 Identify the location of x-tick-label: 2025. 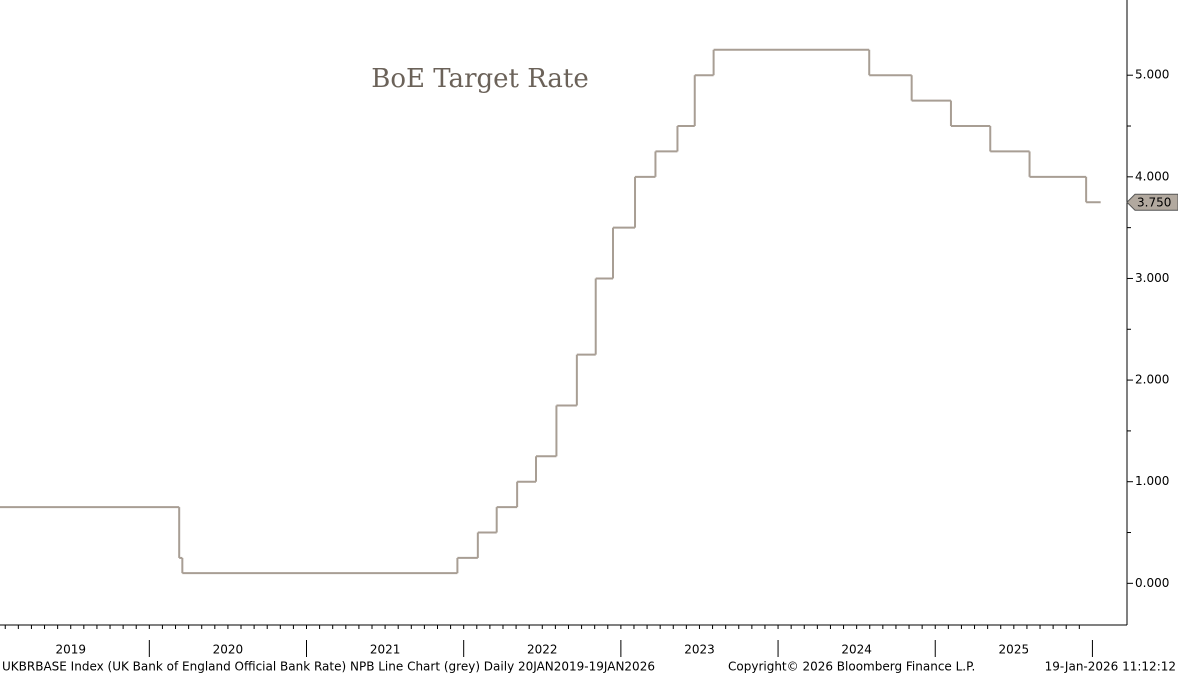
(1014, 650).